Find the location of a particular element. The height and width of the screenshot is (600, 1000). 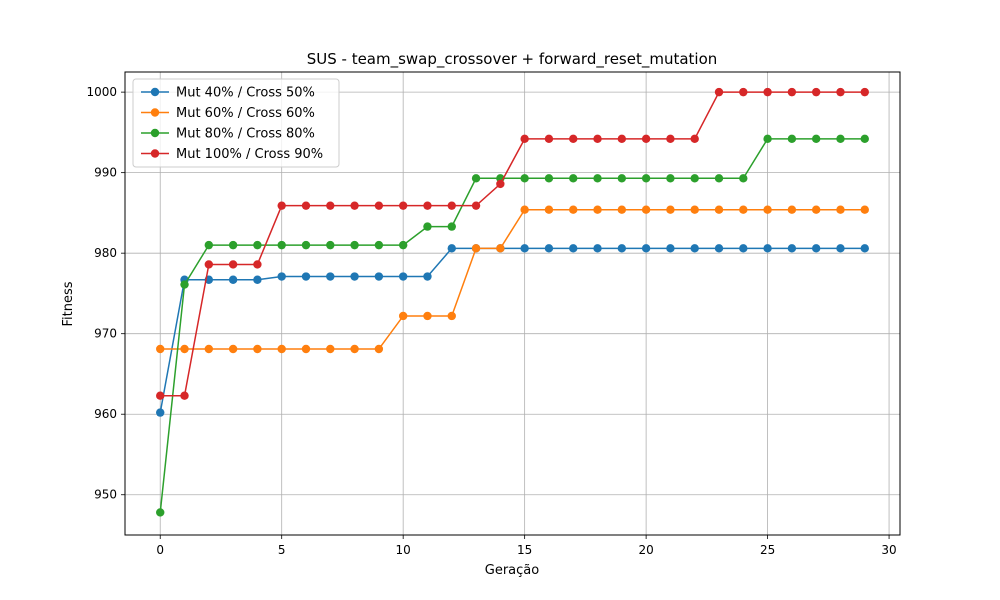

legend-item: Mut 60% / Cross 60% is located at coordinates (228, 113).